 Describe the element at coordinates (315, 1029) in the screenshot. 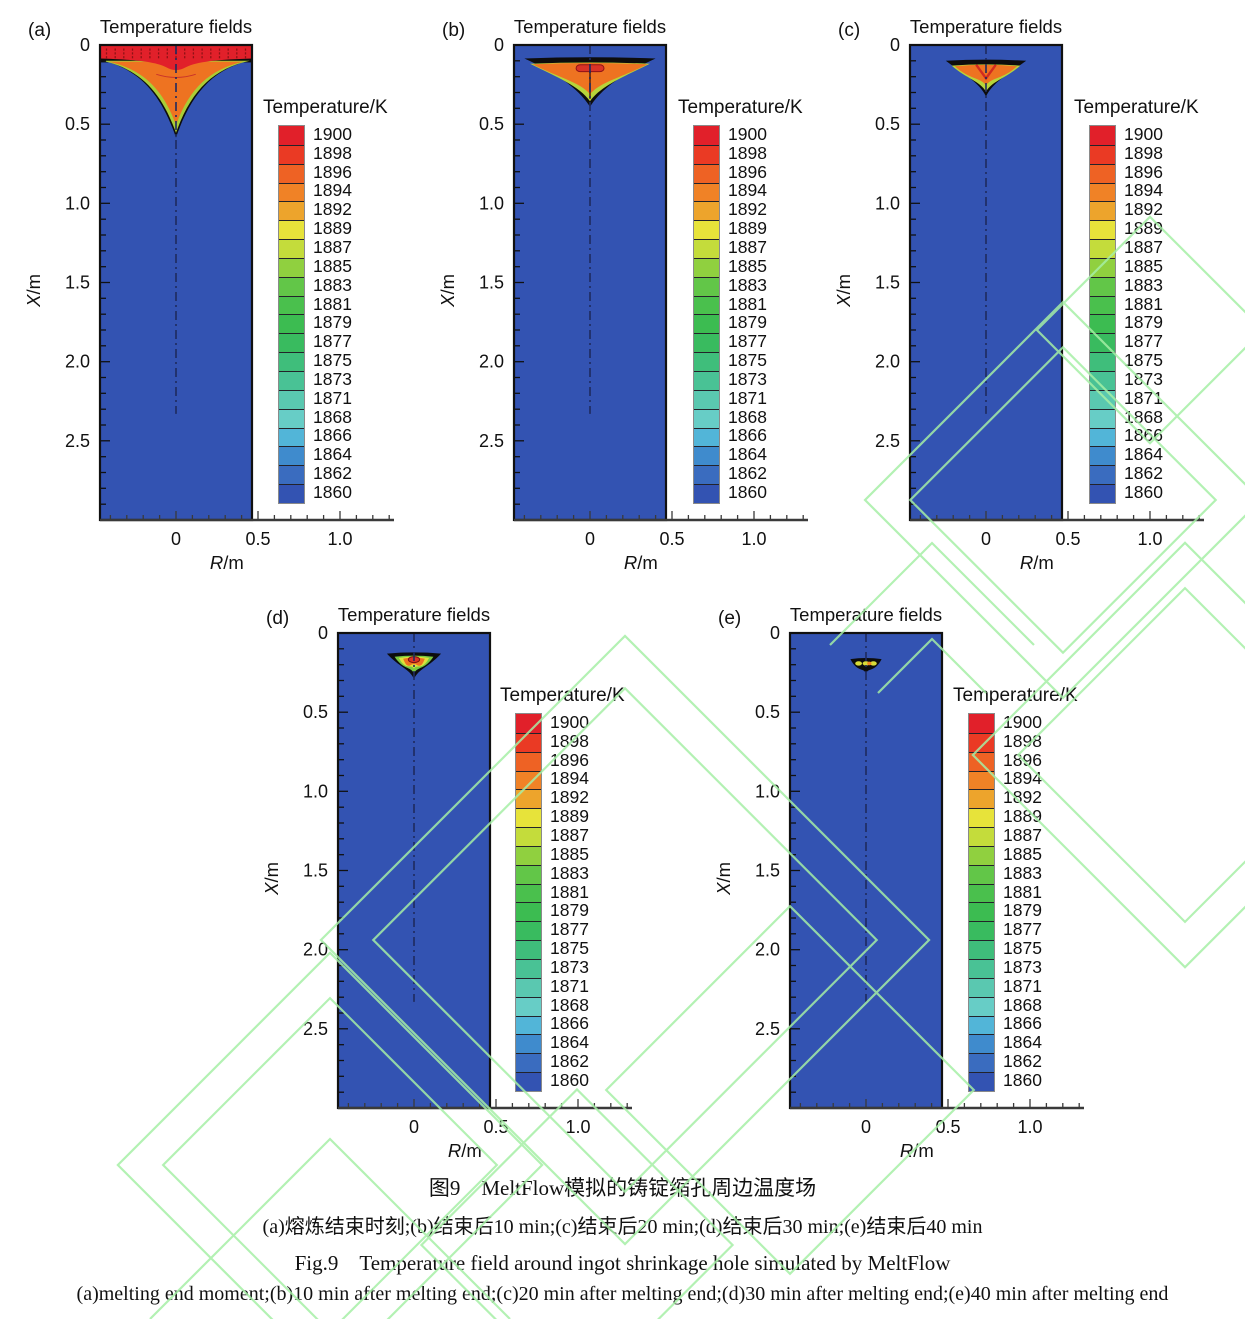

I see `y-tick-label: 2.5` at that location.